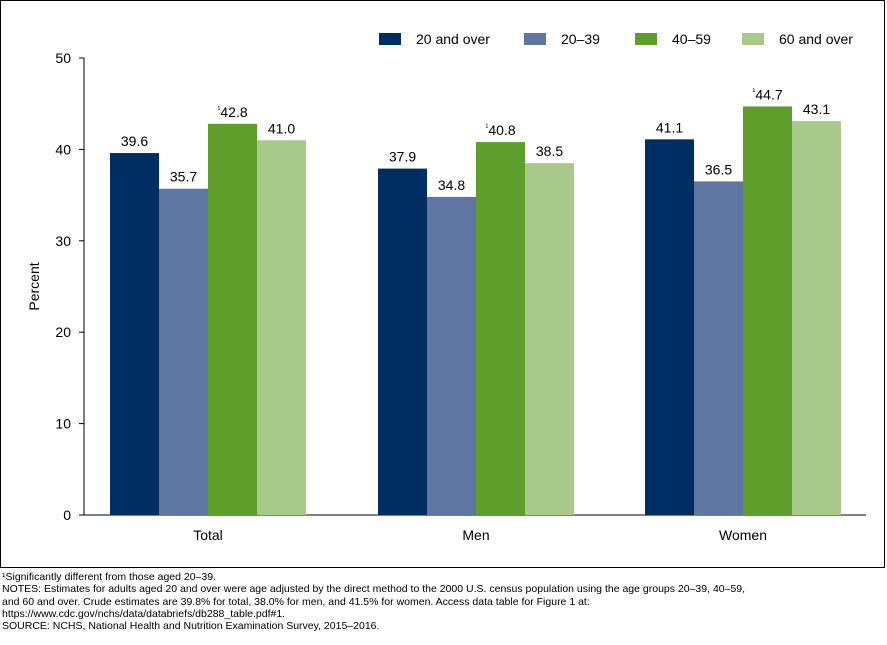 The height and width of the screenshot is (645, 887). What do you see at coordinates (183, 177) in the screenshot?
I see `data-label: 35.7` at bounding box center [183, 177].